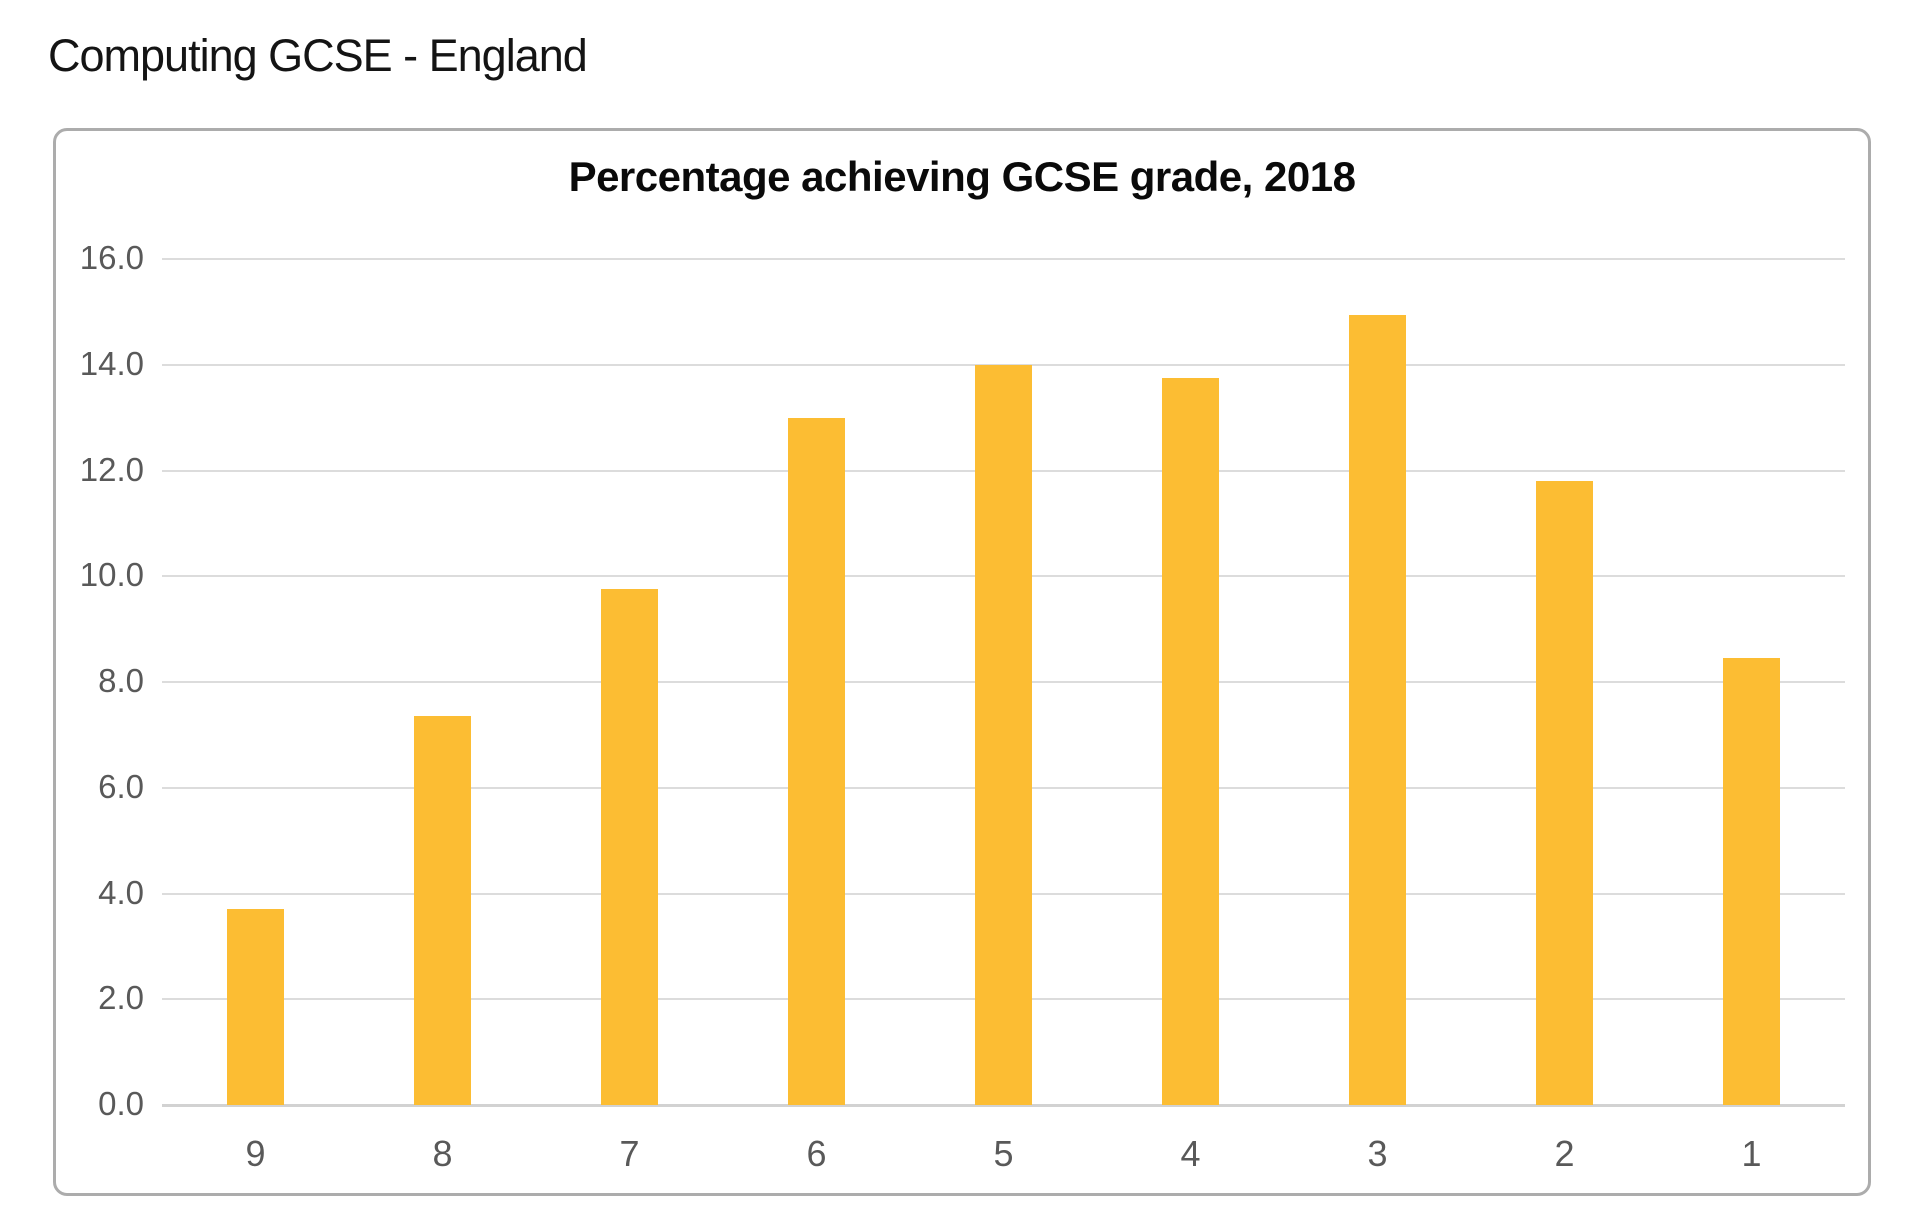 This screenshot has width=1920, height=1222. I want to click on x-axis-labels: 9 8 7 6 5 4 3 2 1, so click(1003, 1154).